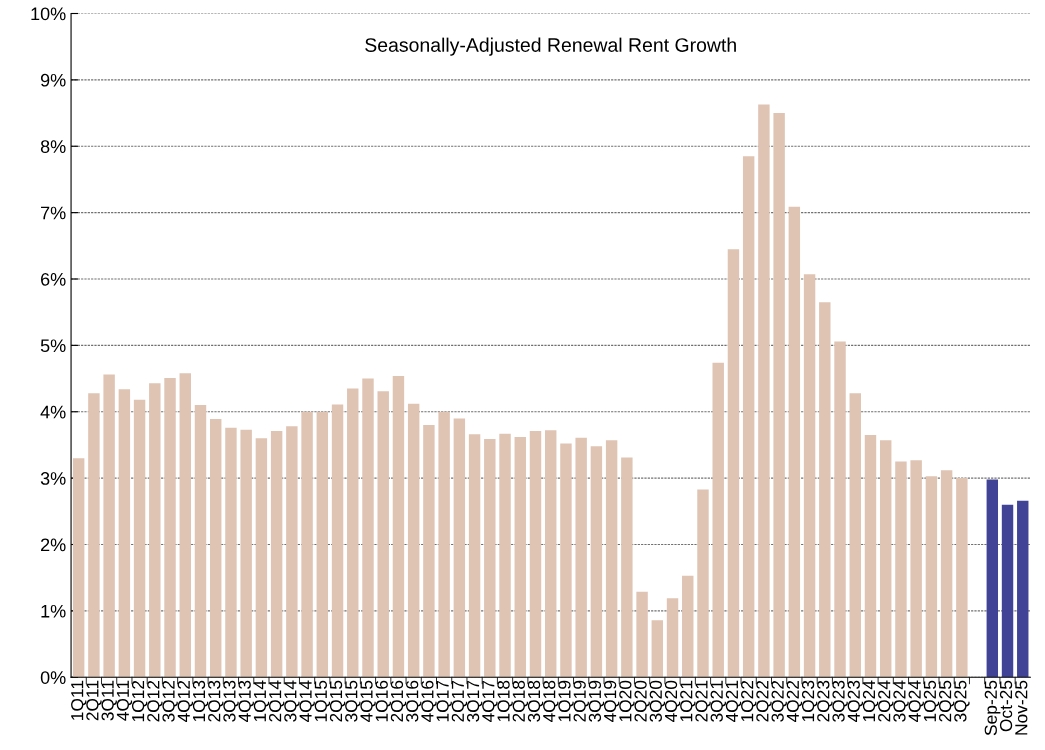  I want to click on text: Seasonally-Adjusted Renewal Rent Growth, so click(550, 46).